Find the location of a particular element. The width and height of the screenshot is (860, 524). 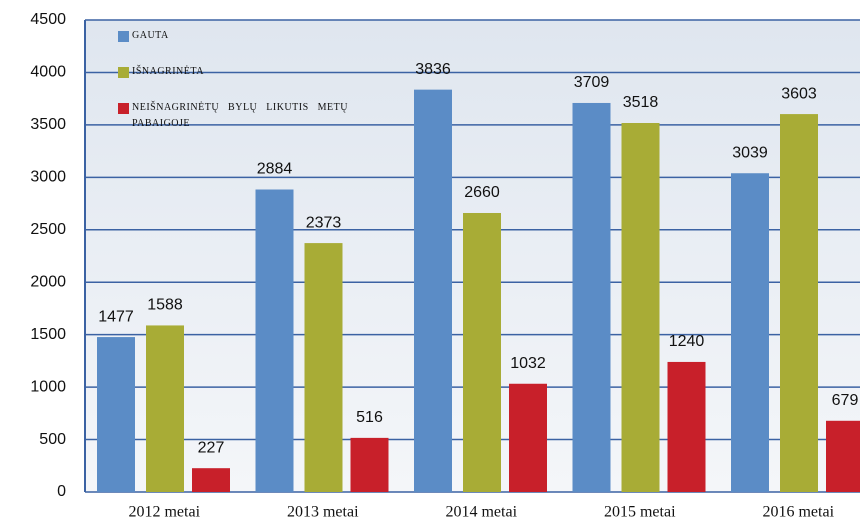

value-label: 3836 is located at coordinates (433, 69).